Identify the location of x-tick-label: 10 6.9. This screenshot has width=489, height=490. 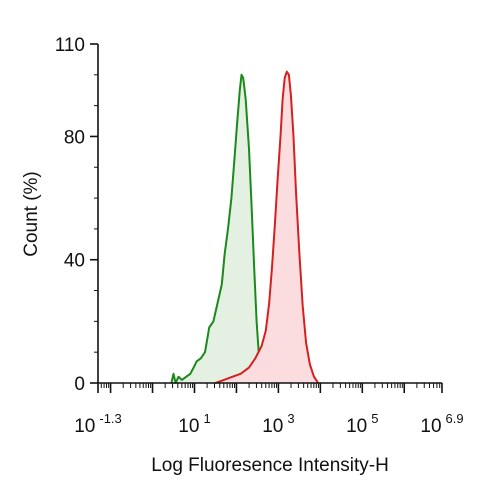
(441, 424).